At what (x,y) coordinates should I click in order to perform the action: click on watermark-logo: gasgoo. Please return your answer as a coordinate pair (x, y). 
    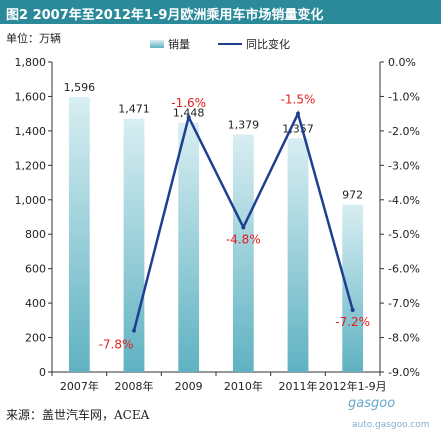
    Looking at the image, I should click on (372, 403).